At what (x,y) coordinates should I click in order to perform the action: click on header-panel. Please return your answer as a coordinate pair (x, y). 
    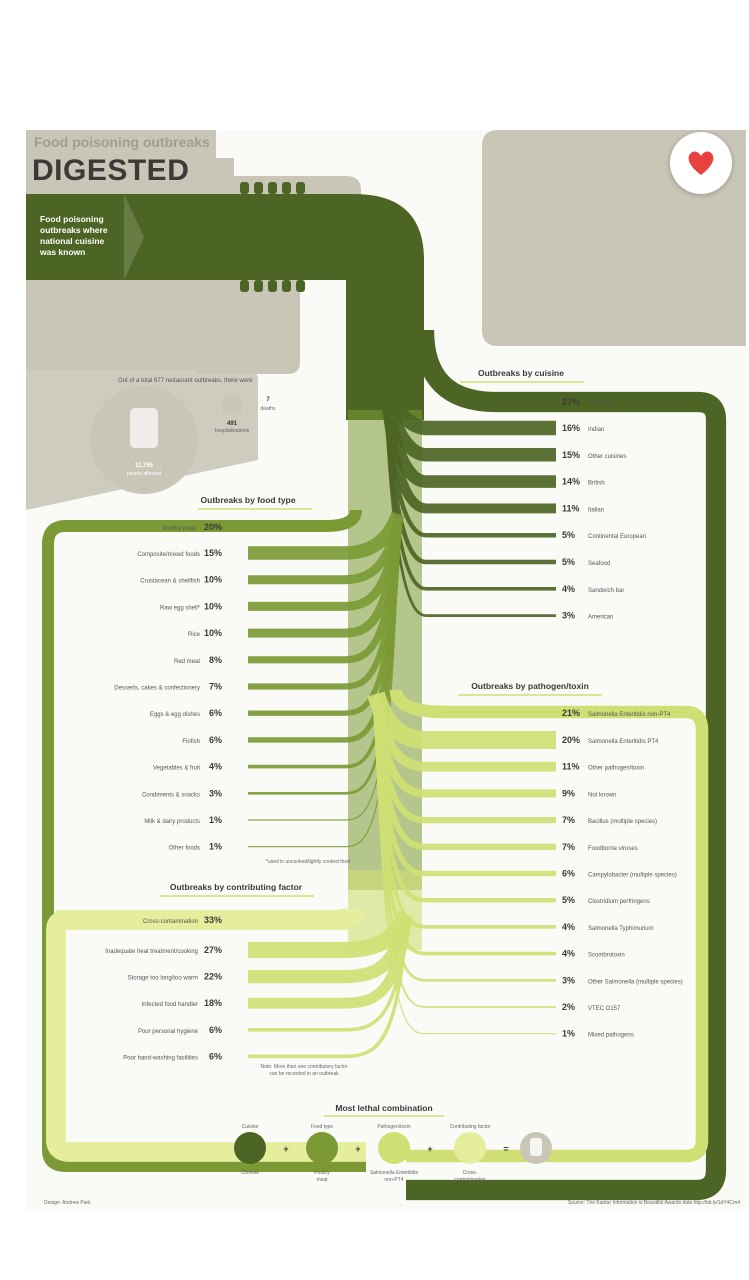
    Looking at the image, I should click on (193, 165).